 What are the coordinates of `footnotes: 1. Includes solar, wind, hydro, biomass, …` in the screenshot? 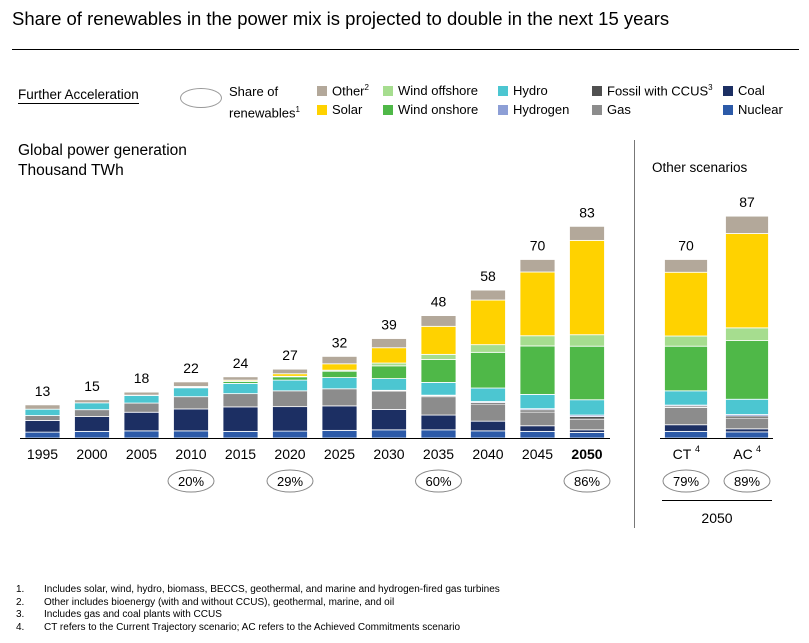 It's located at (258, 609).